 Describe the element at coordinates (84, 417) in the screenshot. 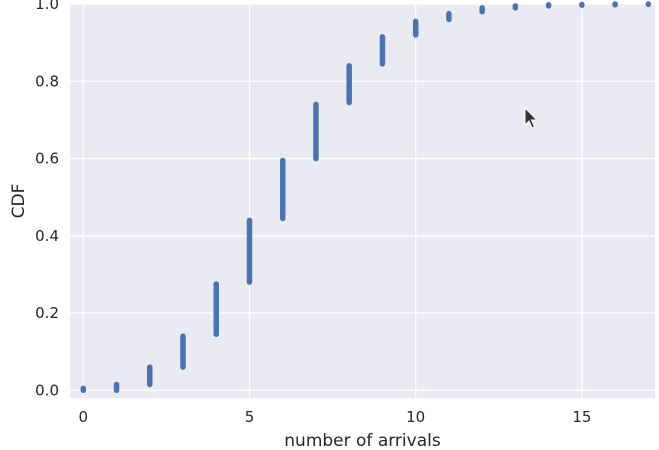

I see `x-tick-label: 0` at that location.